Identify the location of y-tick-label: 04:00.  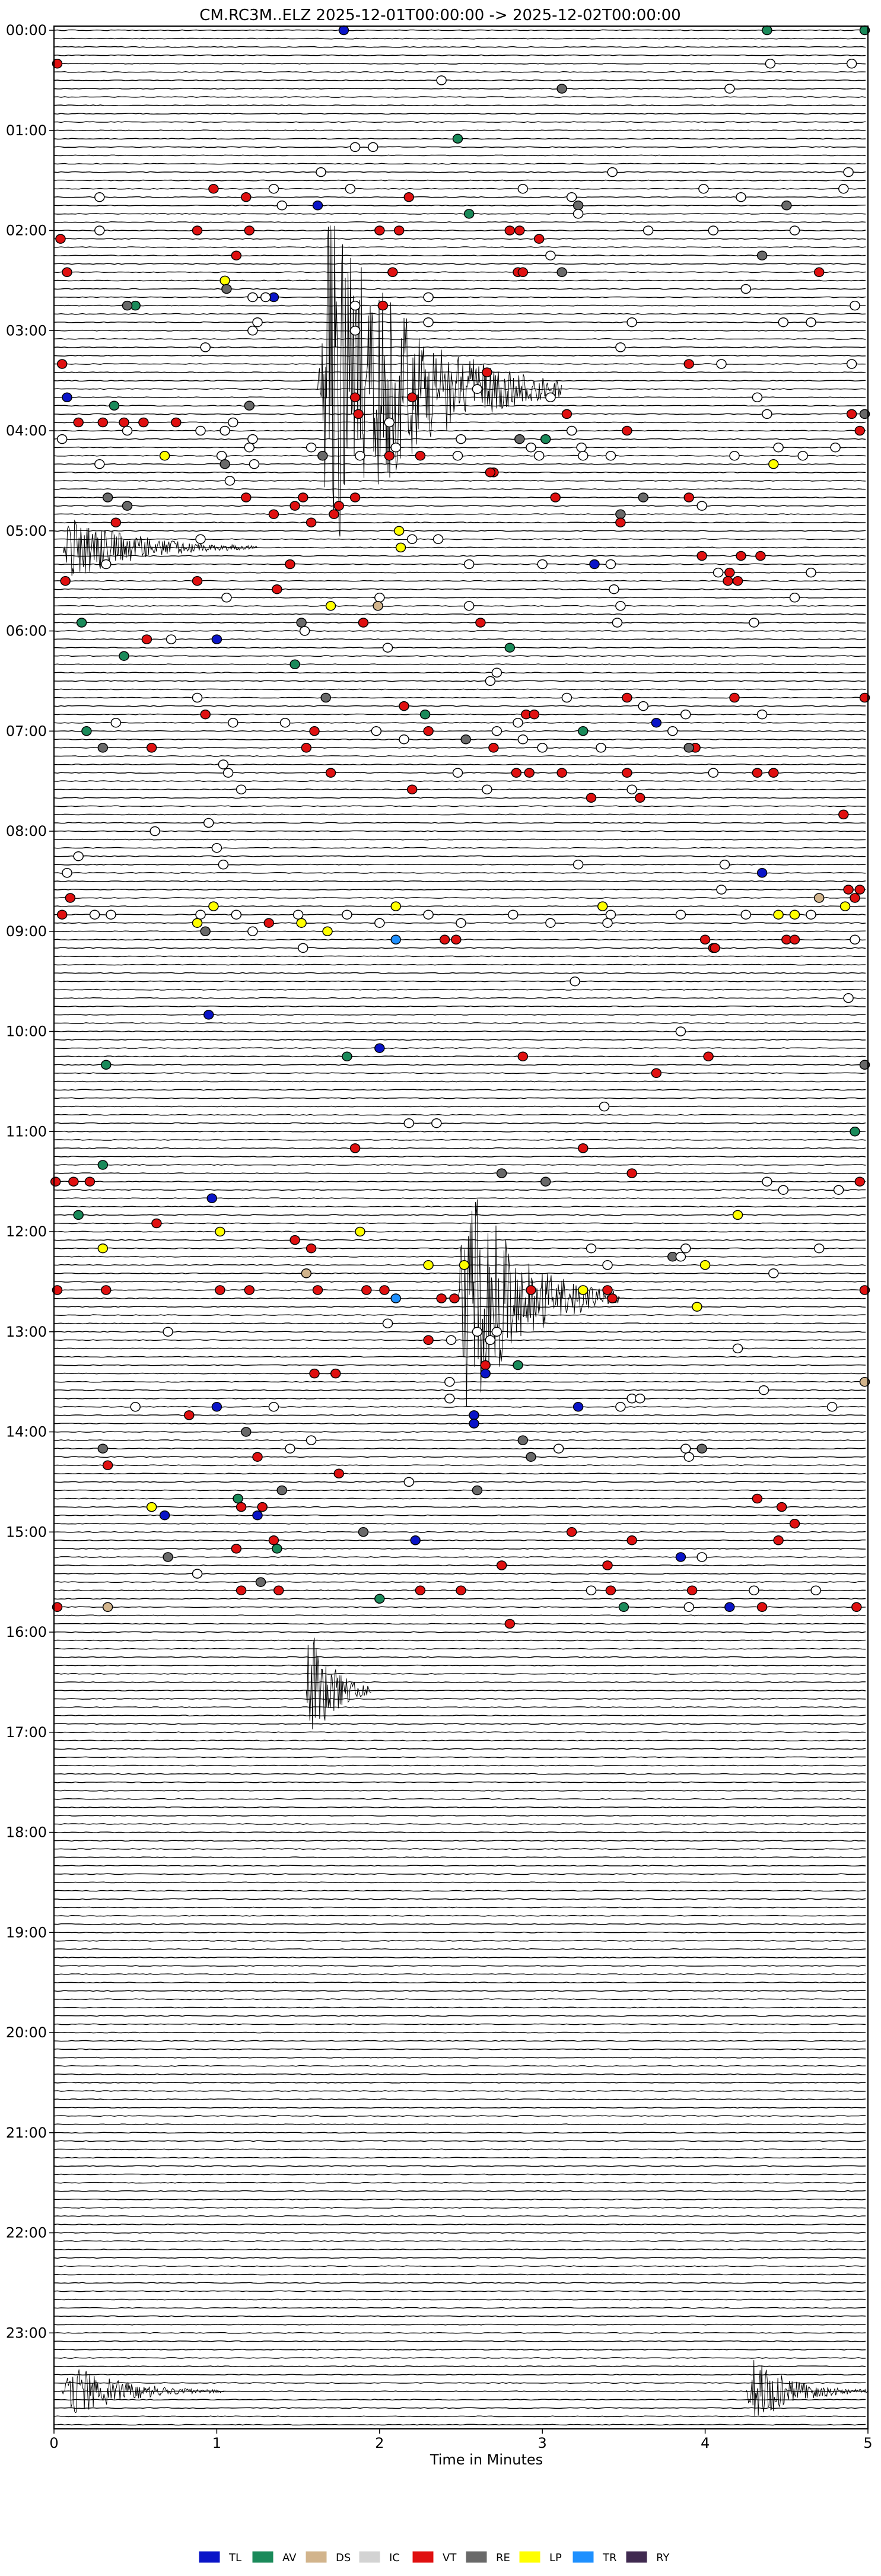
(27, 430).